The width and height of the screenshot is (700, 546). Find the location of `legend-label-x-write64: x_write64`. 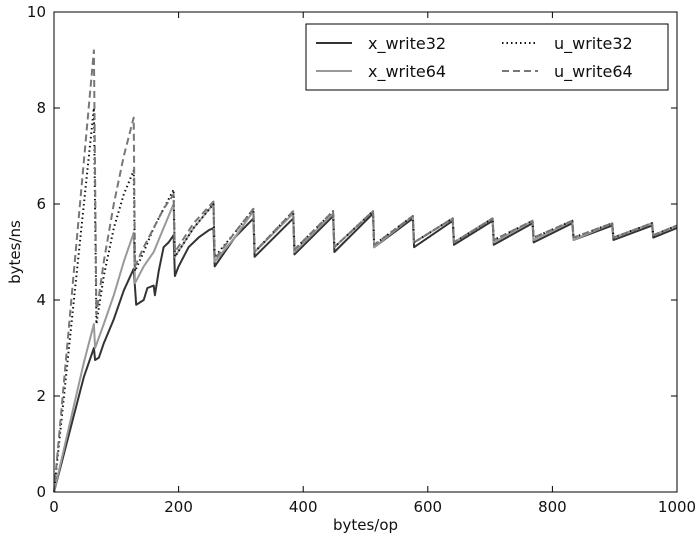

legend-label-x-write64: x_write64 is located at coordinates (407, 72).